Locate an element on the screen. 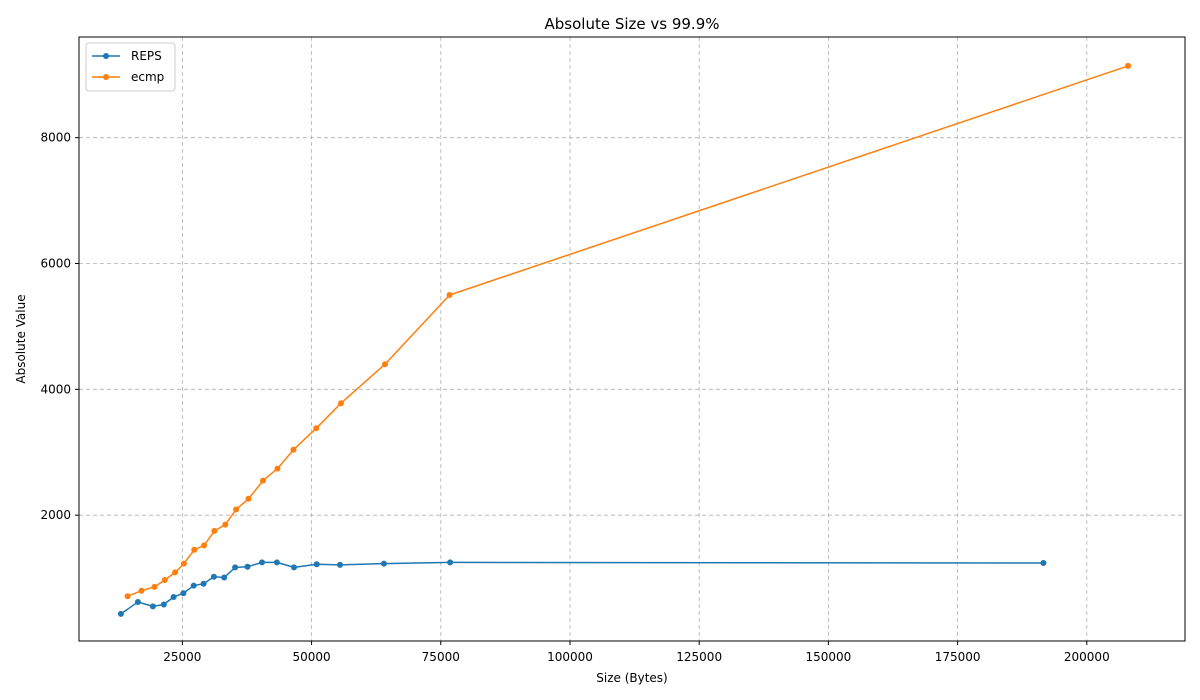  x-tick-label: 175000 is located at coordinates (958, 657).